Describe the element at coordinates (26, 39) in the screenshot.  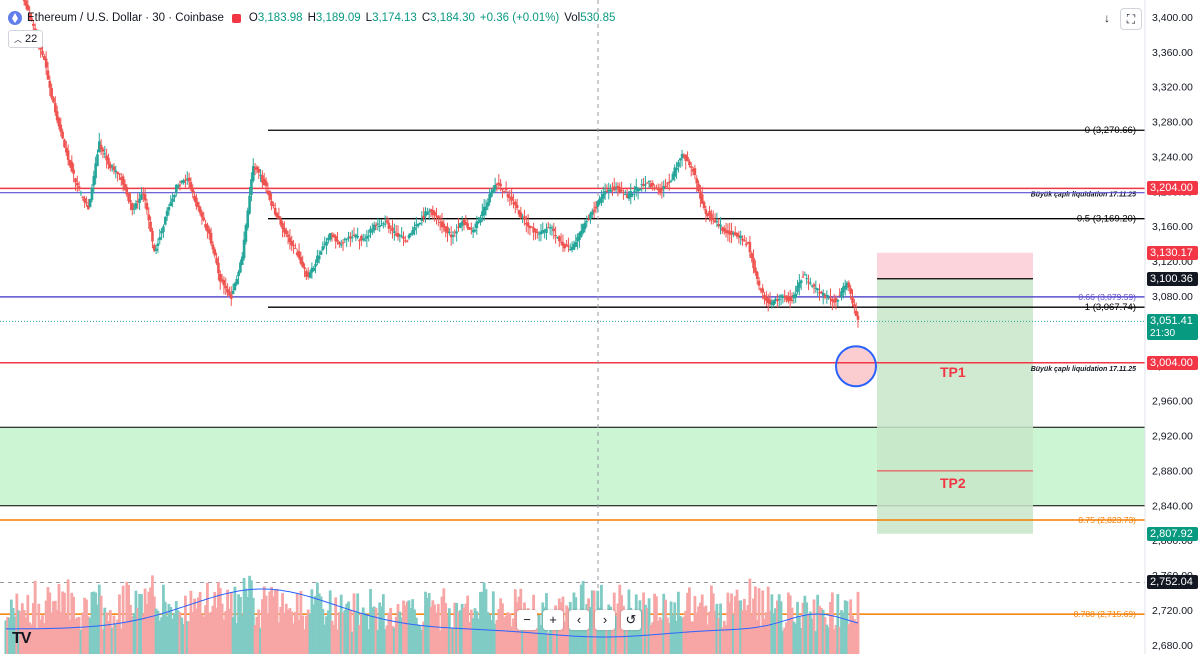
I see `indicators-toggle: ︿ 22` at that location.